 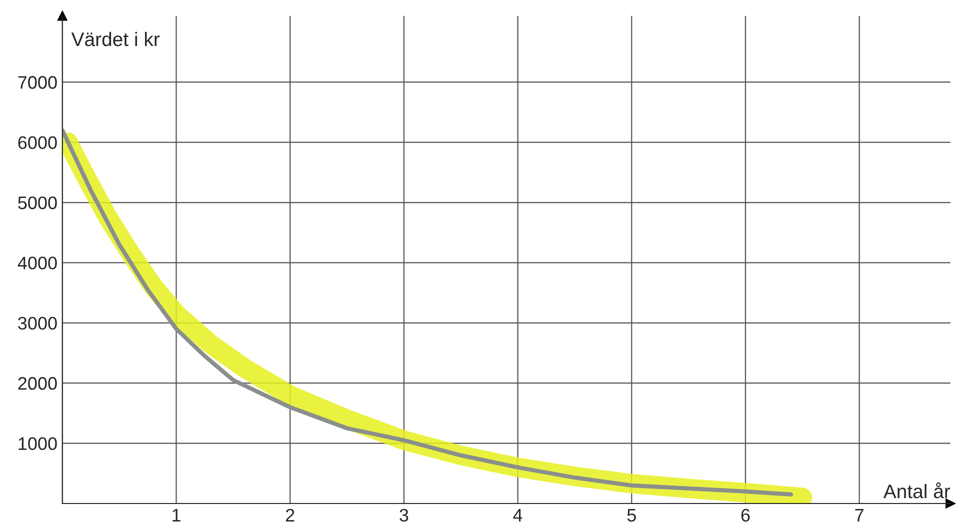 What do you see at coordinates (517, 515) in the screenshot?
I see `x-tick-label: 4` at bounding box center [517, 515].